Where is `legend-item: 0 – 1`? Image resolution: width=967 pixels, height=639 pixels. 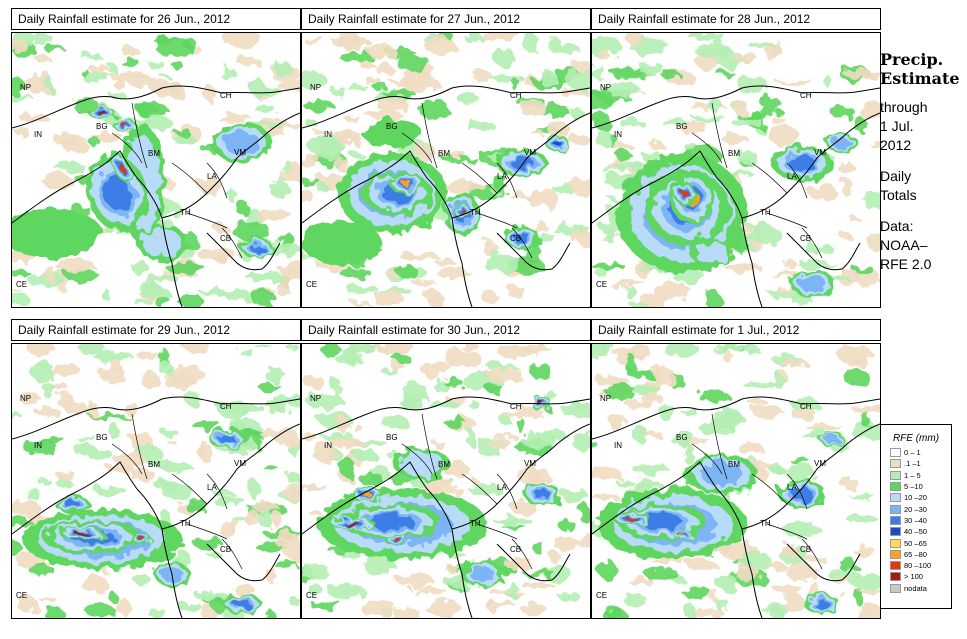
legend-item: 0 – 1 is located at coordinates (916, 452).